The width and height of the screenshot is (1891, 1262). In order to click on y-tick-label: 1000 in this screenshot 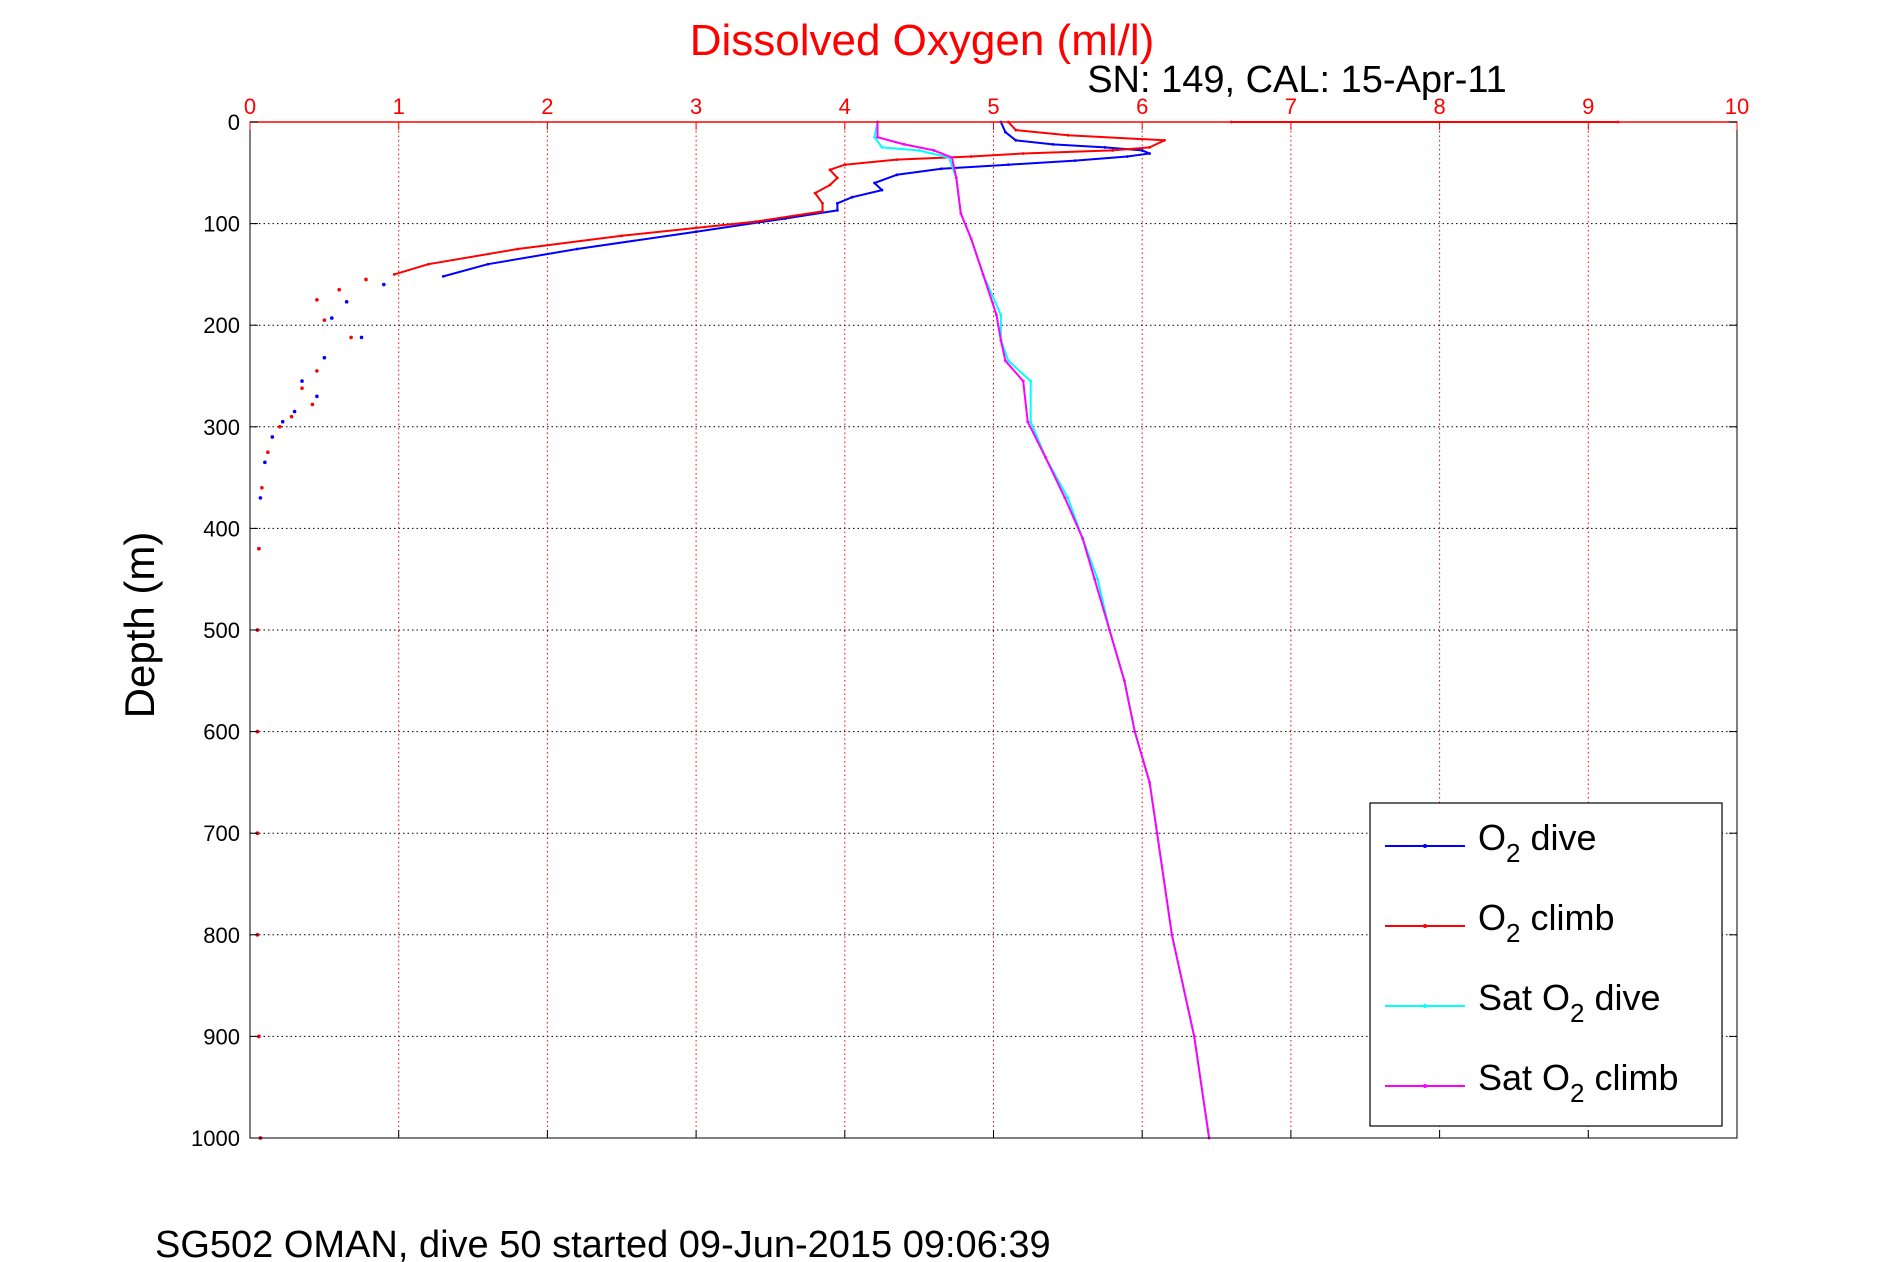, I will do `click(215, 1138)`.